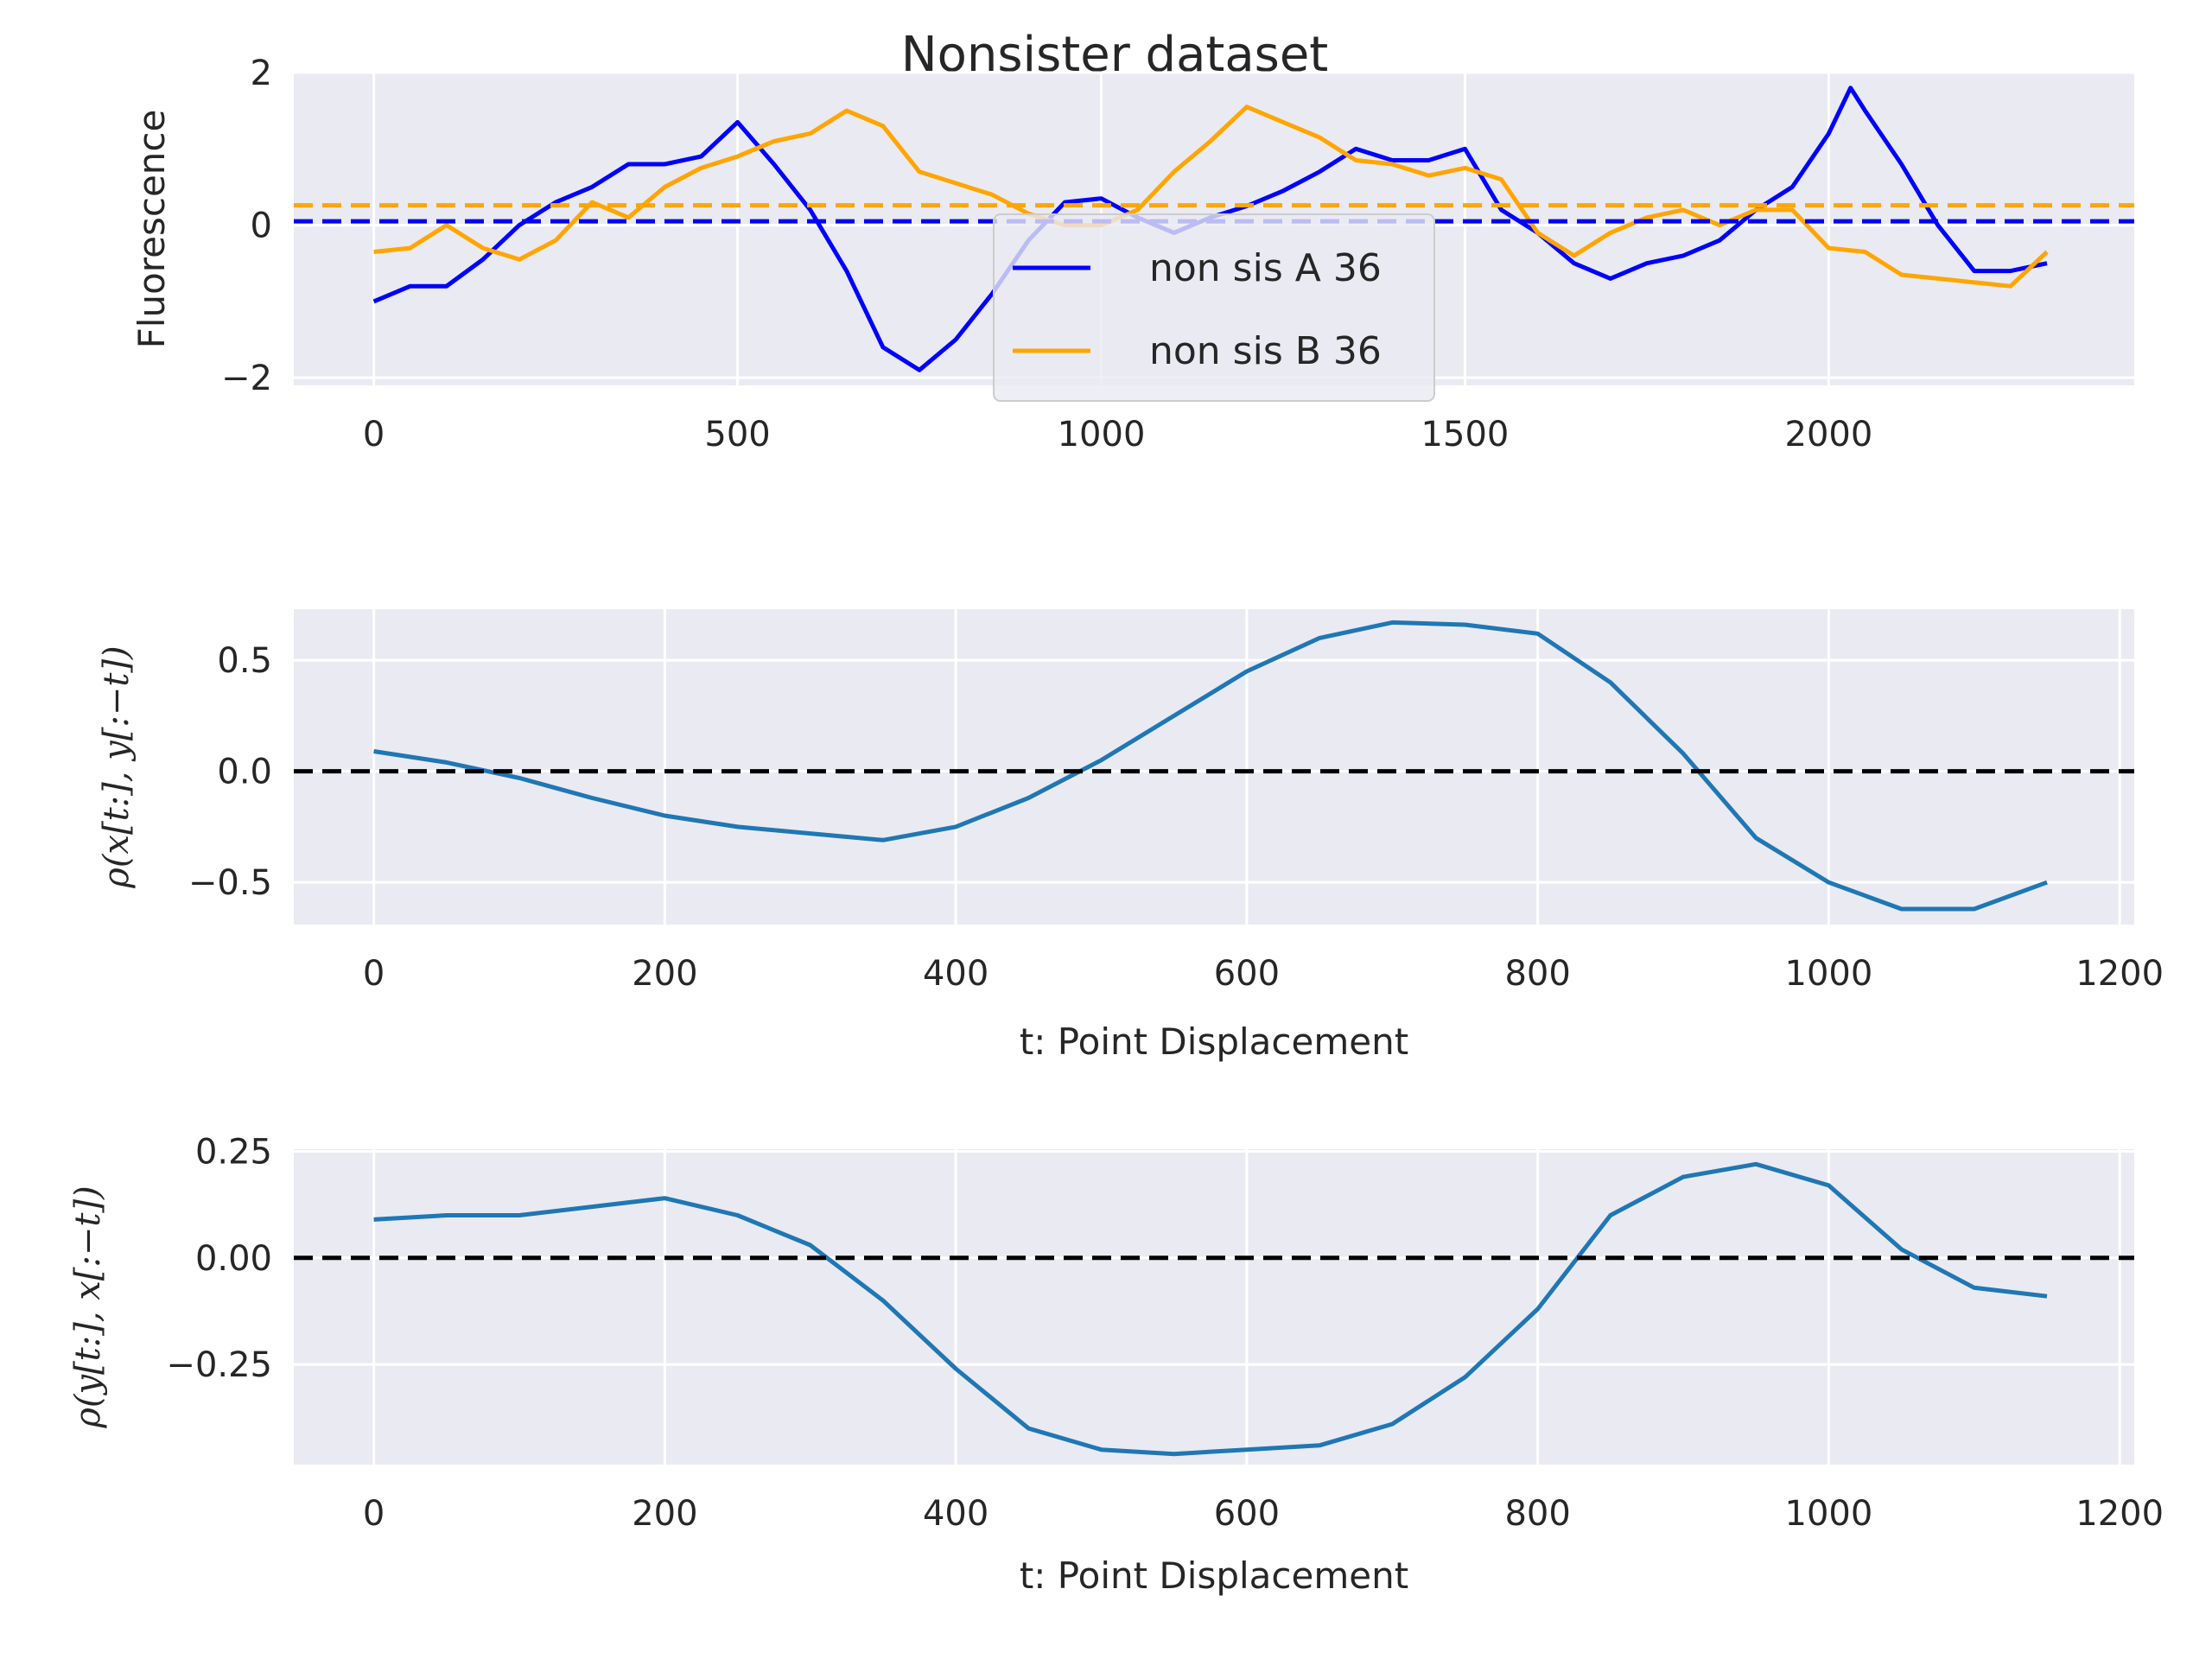  Describe the element at coordinates (737, 434) in the screenshot. I see `x-tick-label: 500` at that location.